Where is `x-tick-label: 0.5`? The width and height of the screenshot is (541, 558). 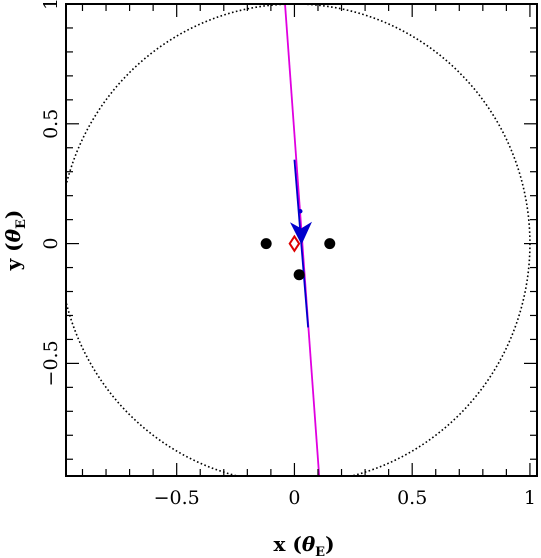
x-tick-label: 0.5 is located at coordinates (412, 498).